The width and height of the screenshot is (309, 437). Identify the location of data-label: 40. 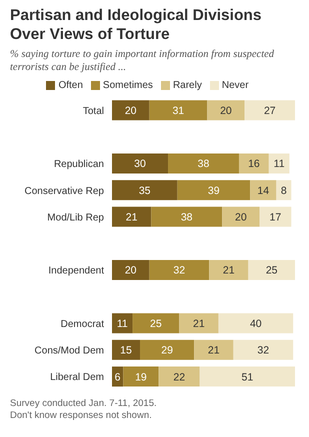
(256, 324).